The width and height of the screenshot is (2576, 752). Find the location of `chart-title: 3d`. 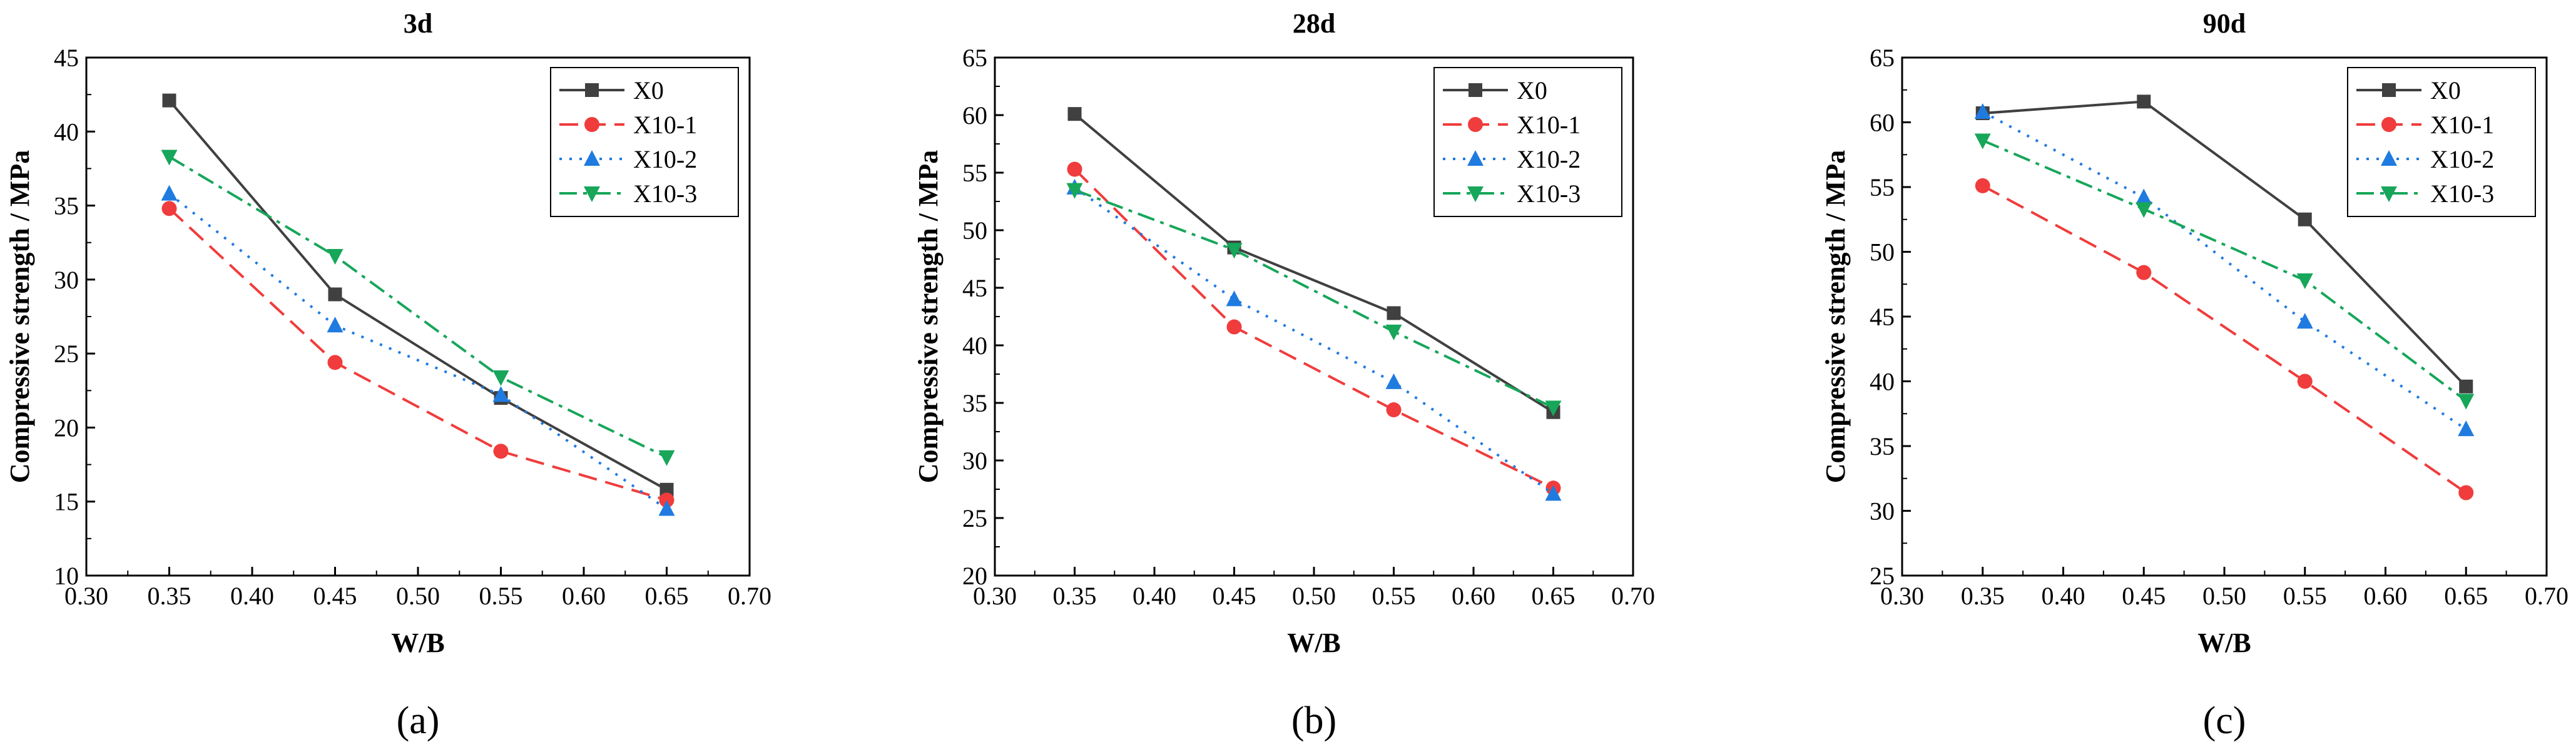

chart-title: 3d is located at coordinates (418, 23).